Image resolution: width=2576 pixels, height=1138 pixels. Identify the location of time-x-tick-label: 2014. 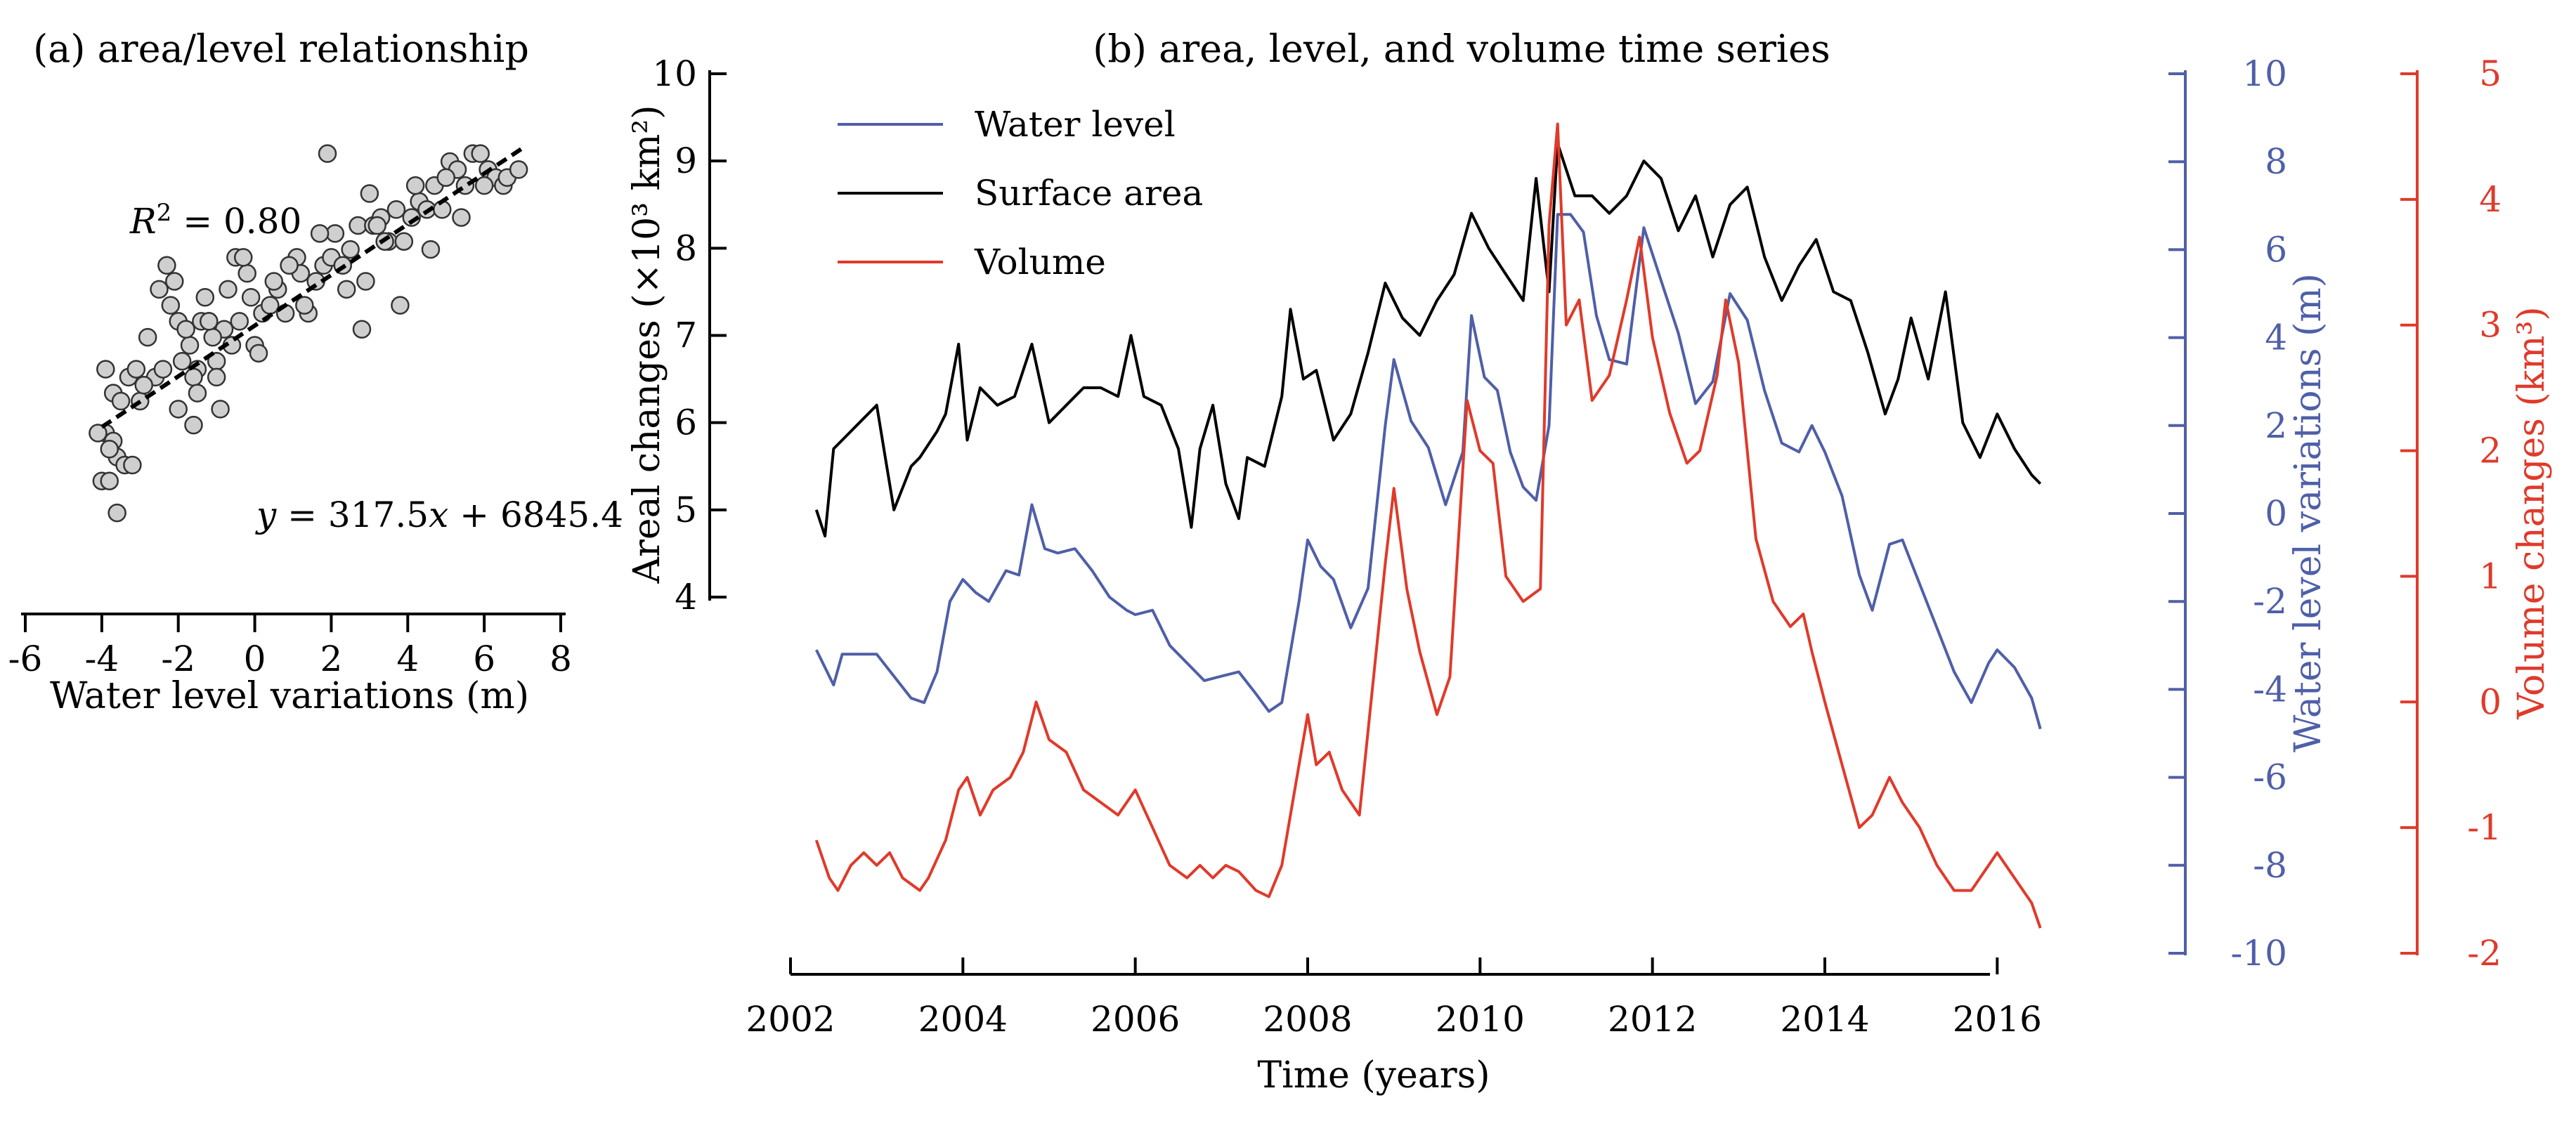
(1824, 1019).